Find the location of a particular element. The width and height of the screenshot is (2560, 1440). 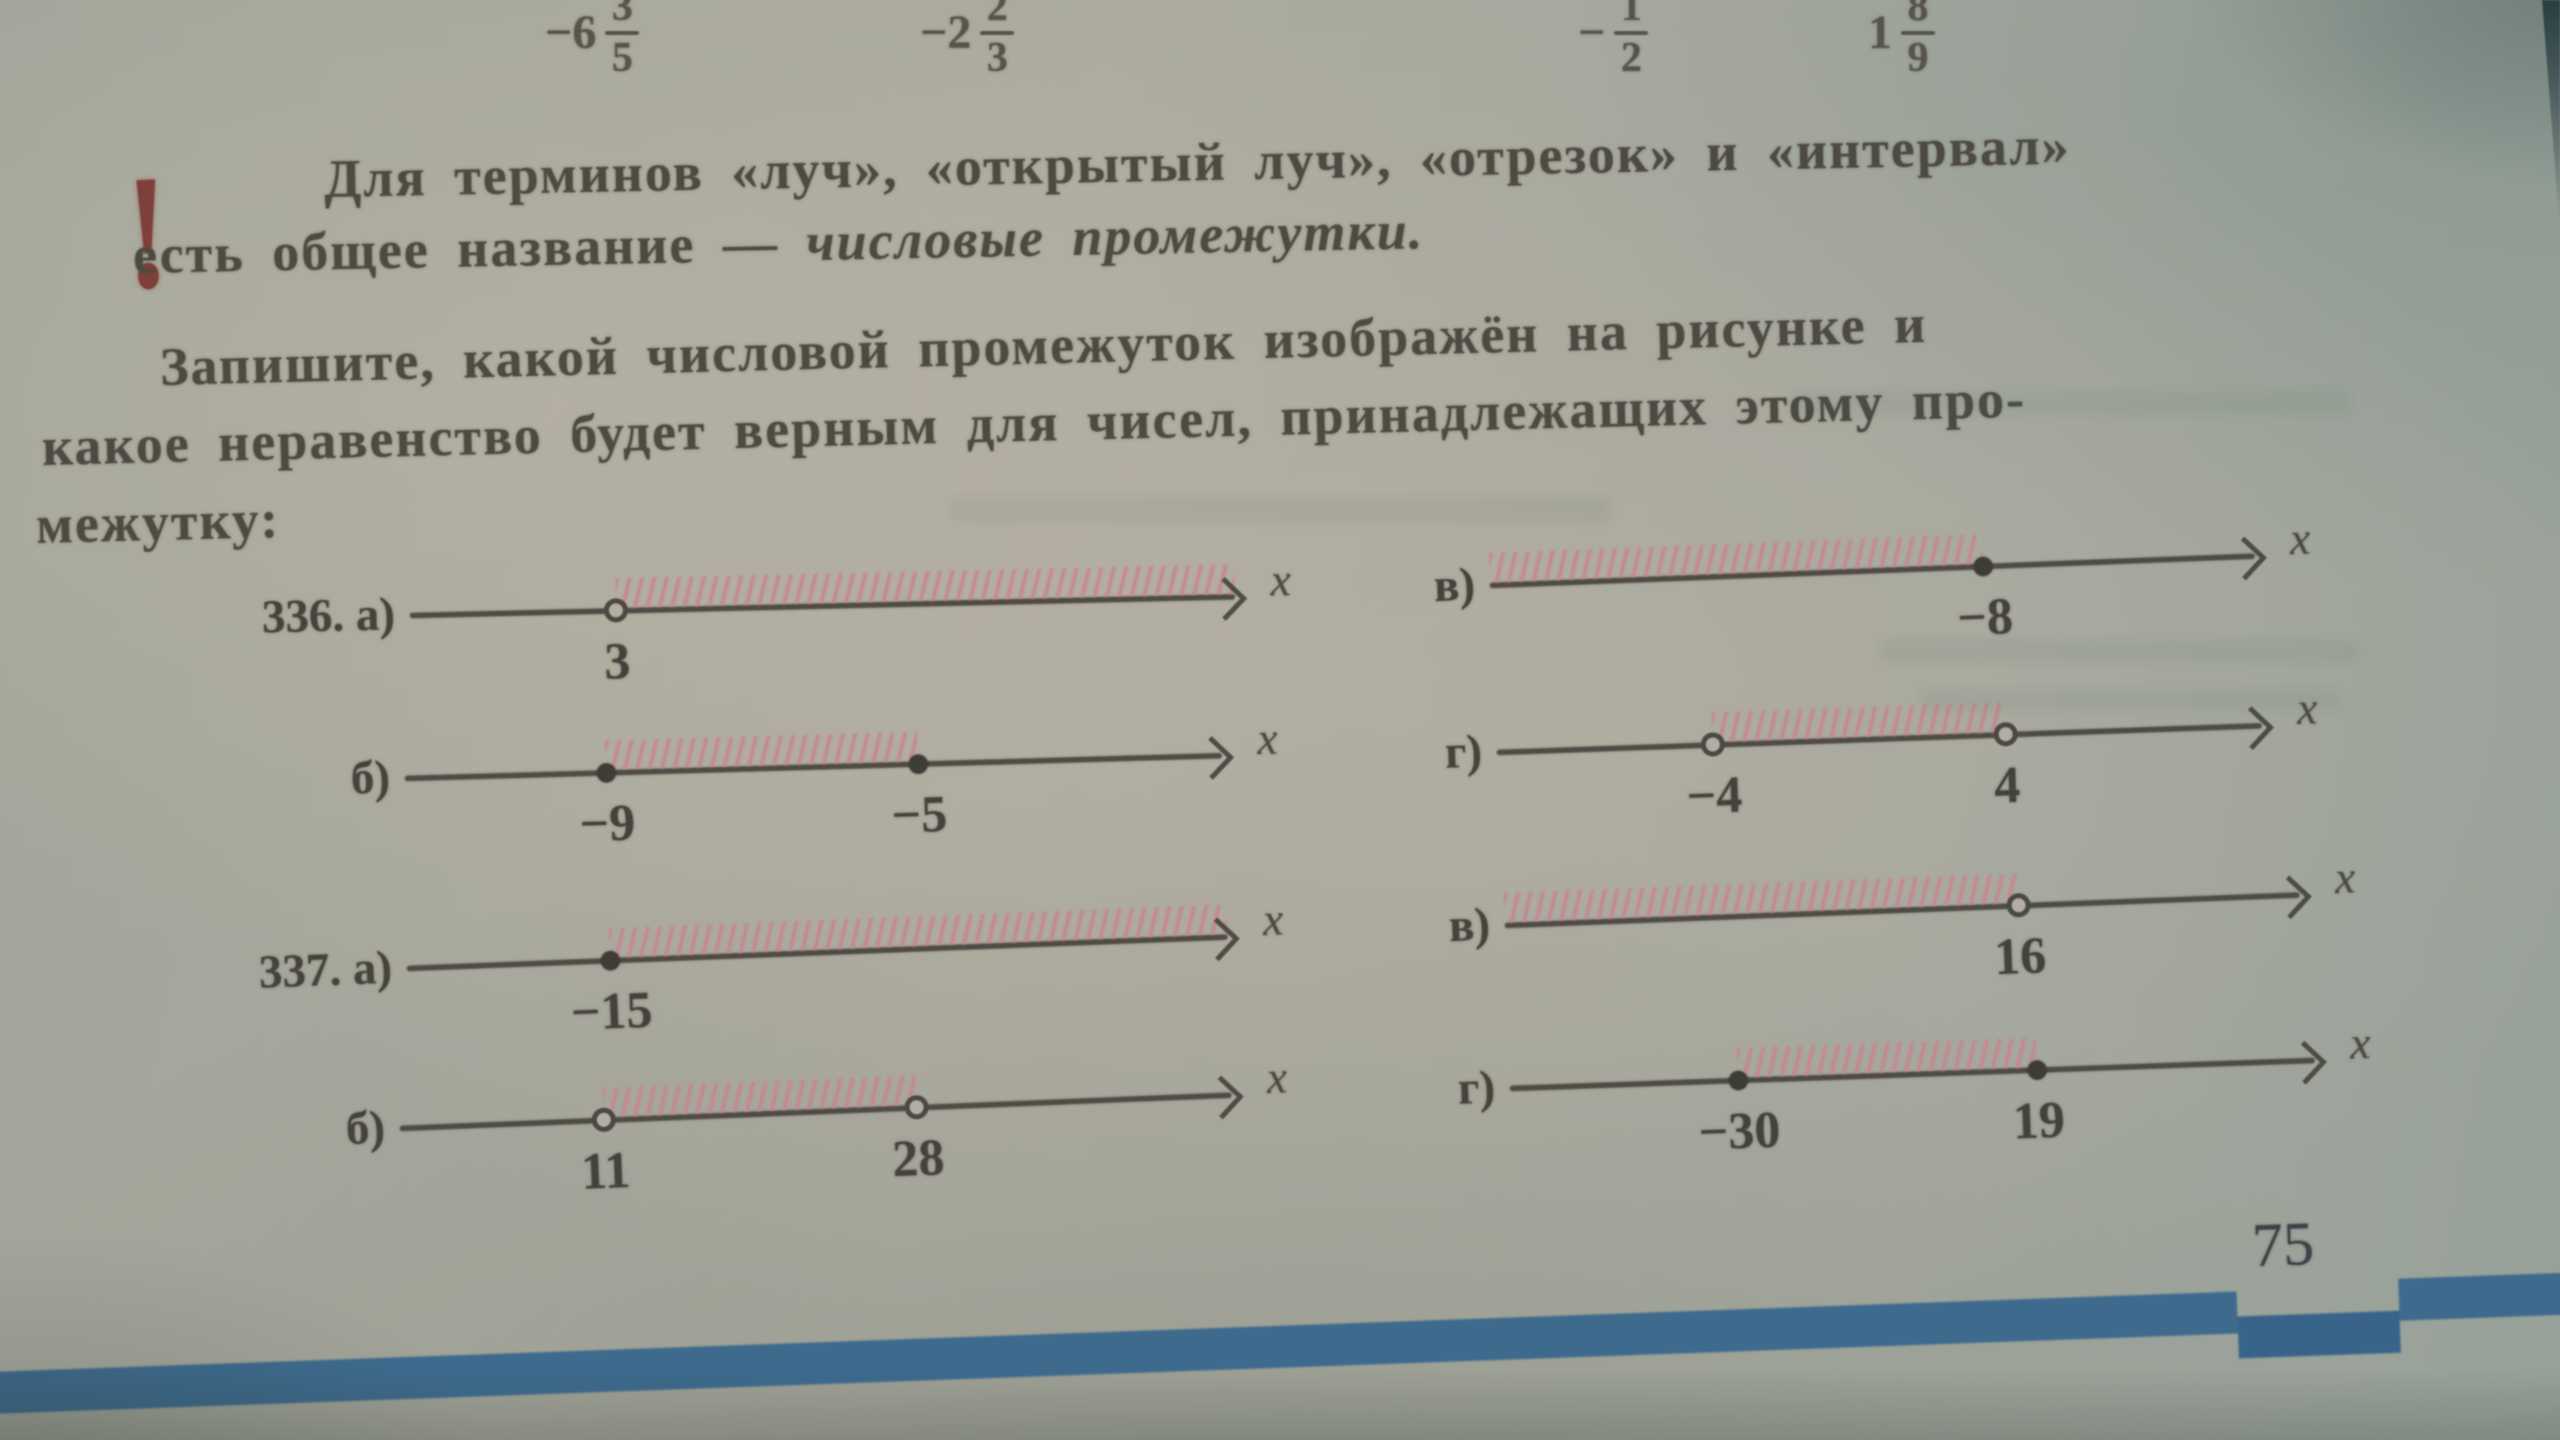

point-value-label: −4 is located at coordinates (1714, 796).